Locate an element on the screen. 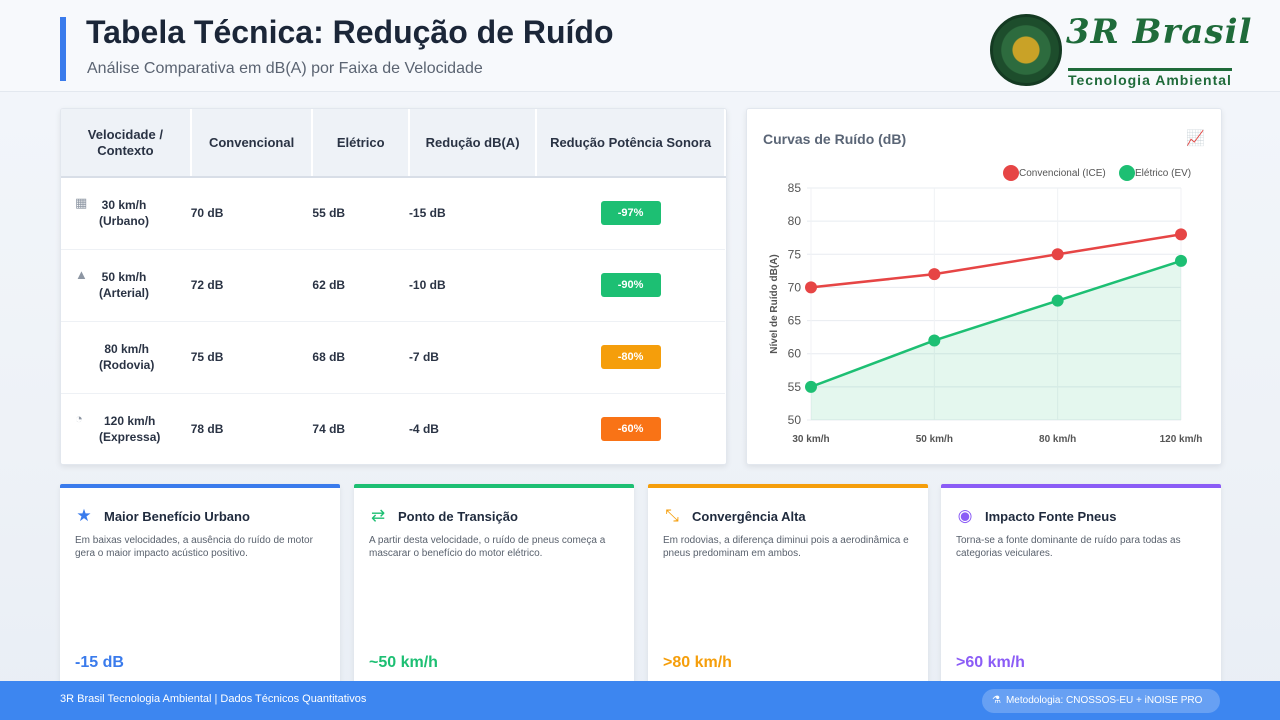  electric-value: 74 dB is located at coordinates (360, 428).